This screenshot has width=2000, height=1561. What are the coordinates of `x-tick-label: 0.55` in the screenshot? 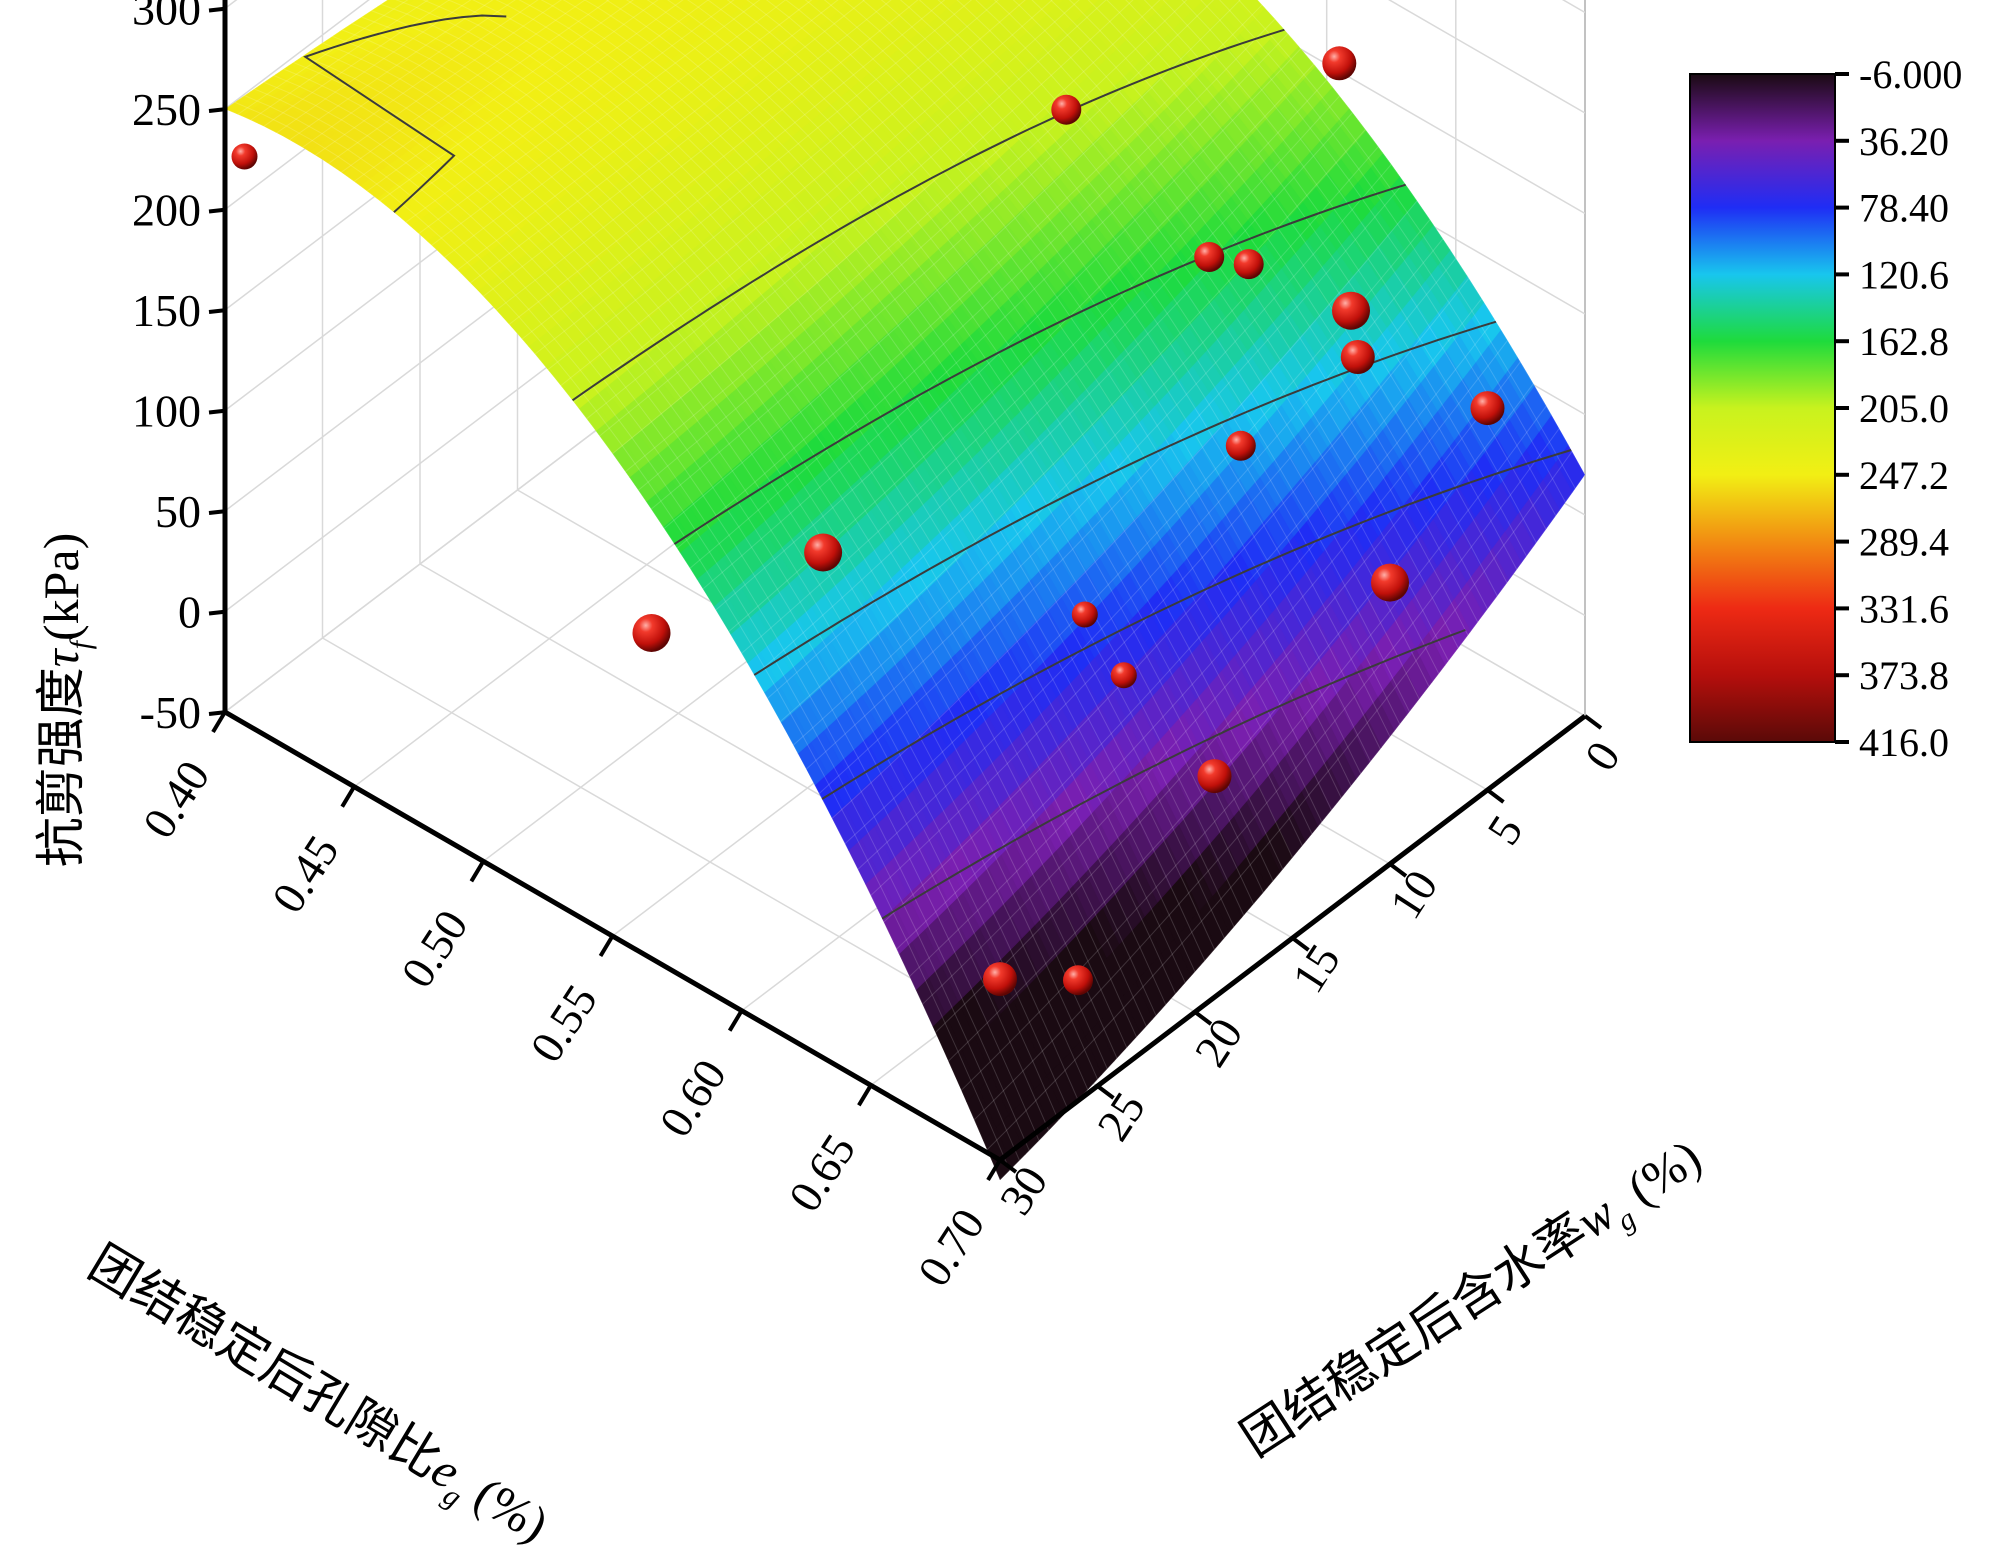 It's located at (563, 1023).